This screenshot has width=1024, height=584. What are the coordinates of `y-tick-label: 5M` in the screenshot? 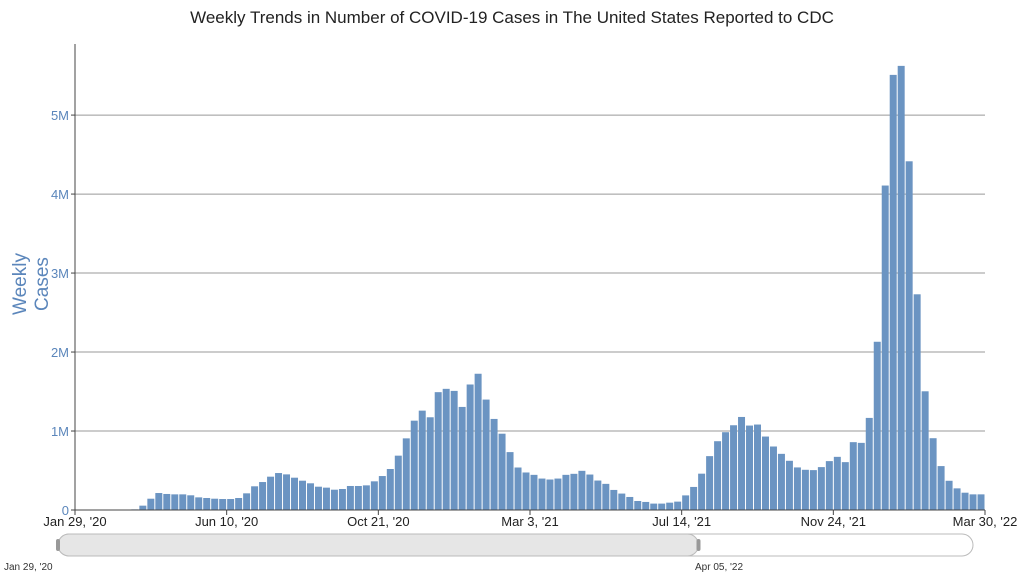 It's located at (60, 115).